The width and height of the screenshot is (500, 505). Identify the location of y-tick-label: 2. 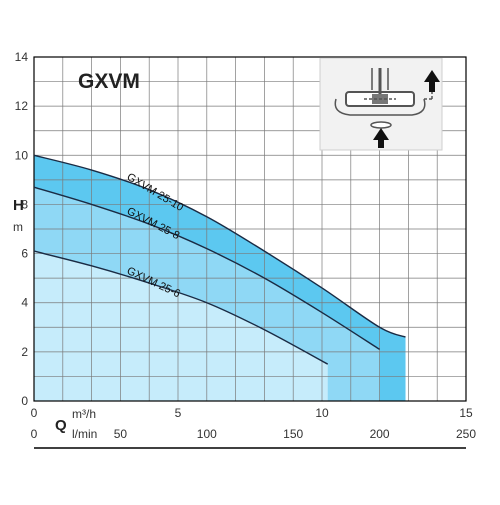
(24, 352).